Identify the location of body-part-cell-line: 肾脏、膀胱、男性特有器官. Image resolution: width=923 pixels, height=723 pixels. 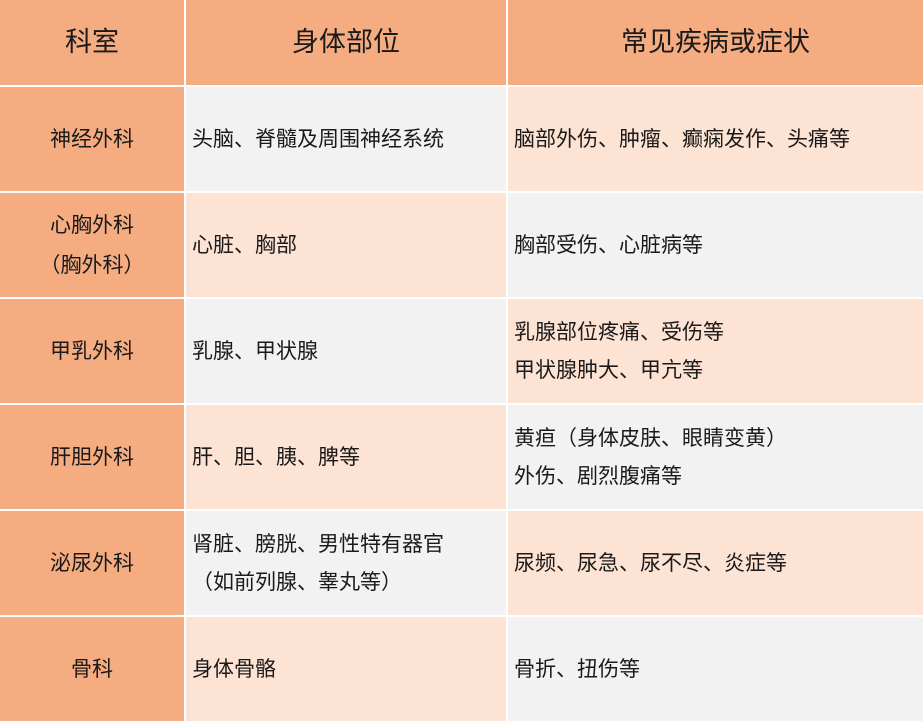
(318, 544).